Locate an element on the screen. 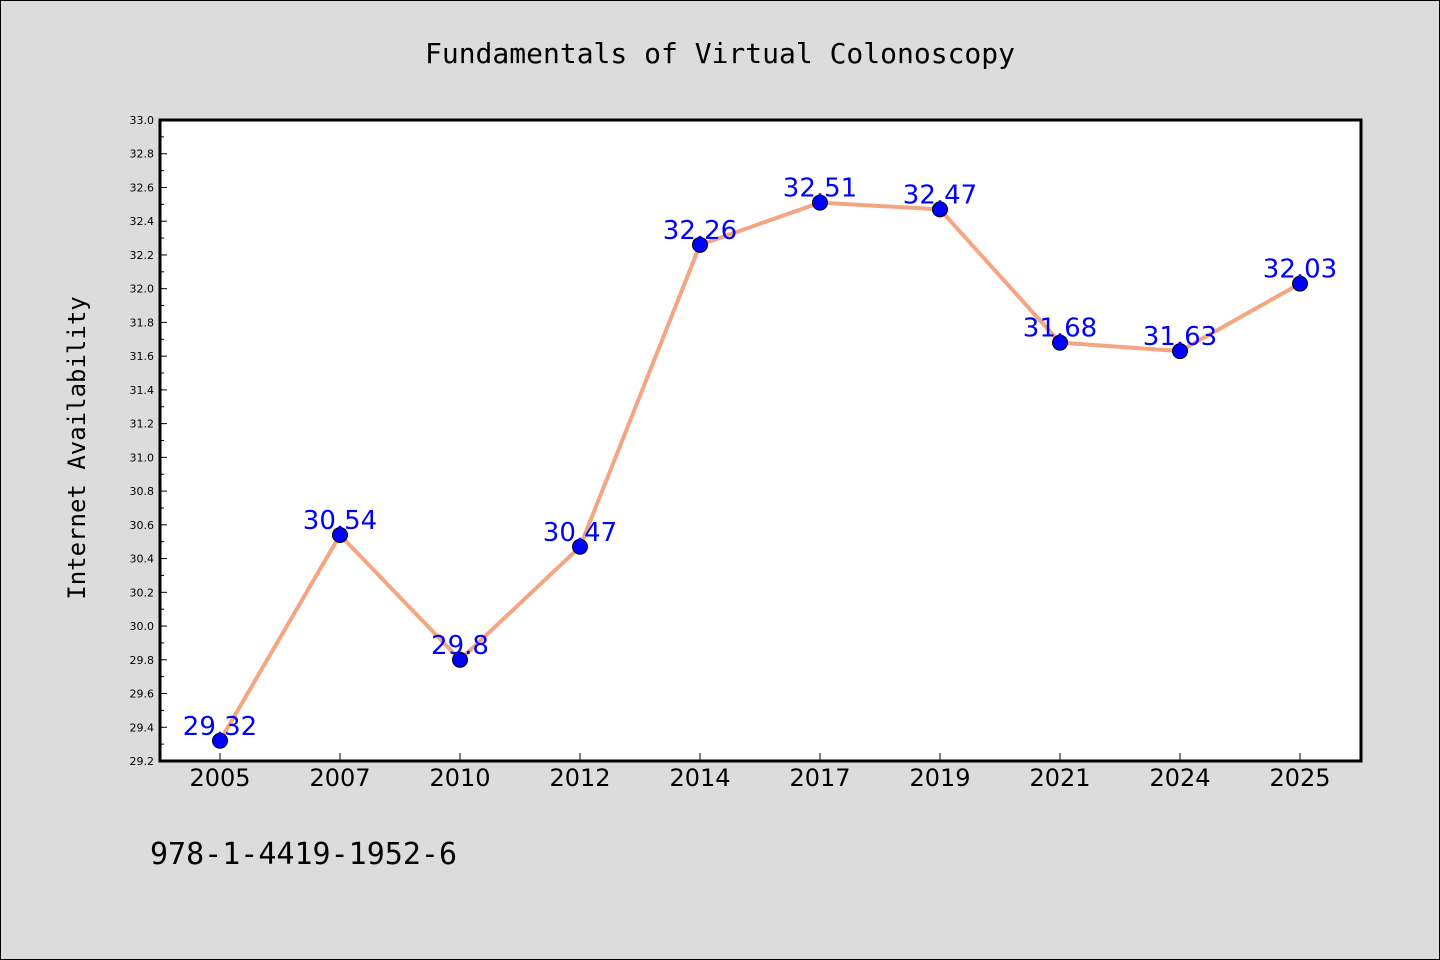 The image size is (1440, 960). y-tick-label: 32.6 is located at coordinates (142, 187).